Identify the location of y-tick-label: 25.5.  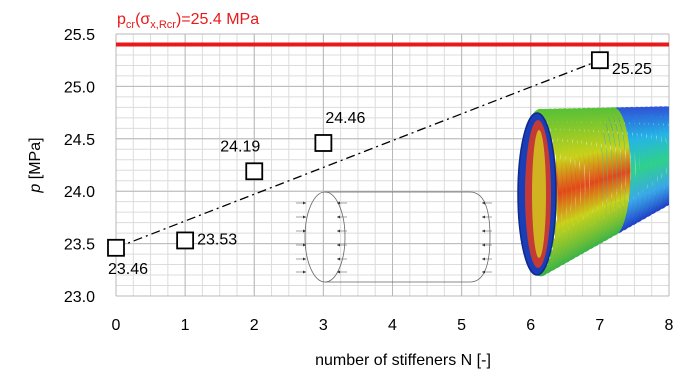
(79, 35).